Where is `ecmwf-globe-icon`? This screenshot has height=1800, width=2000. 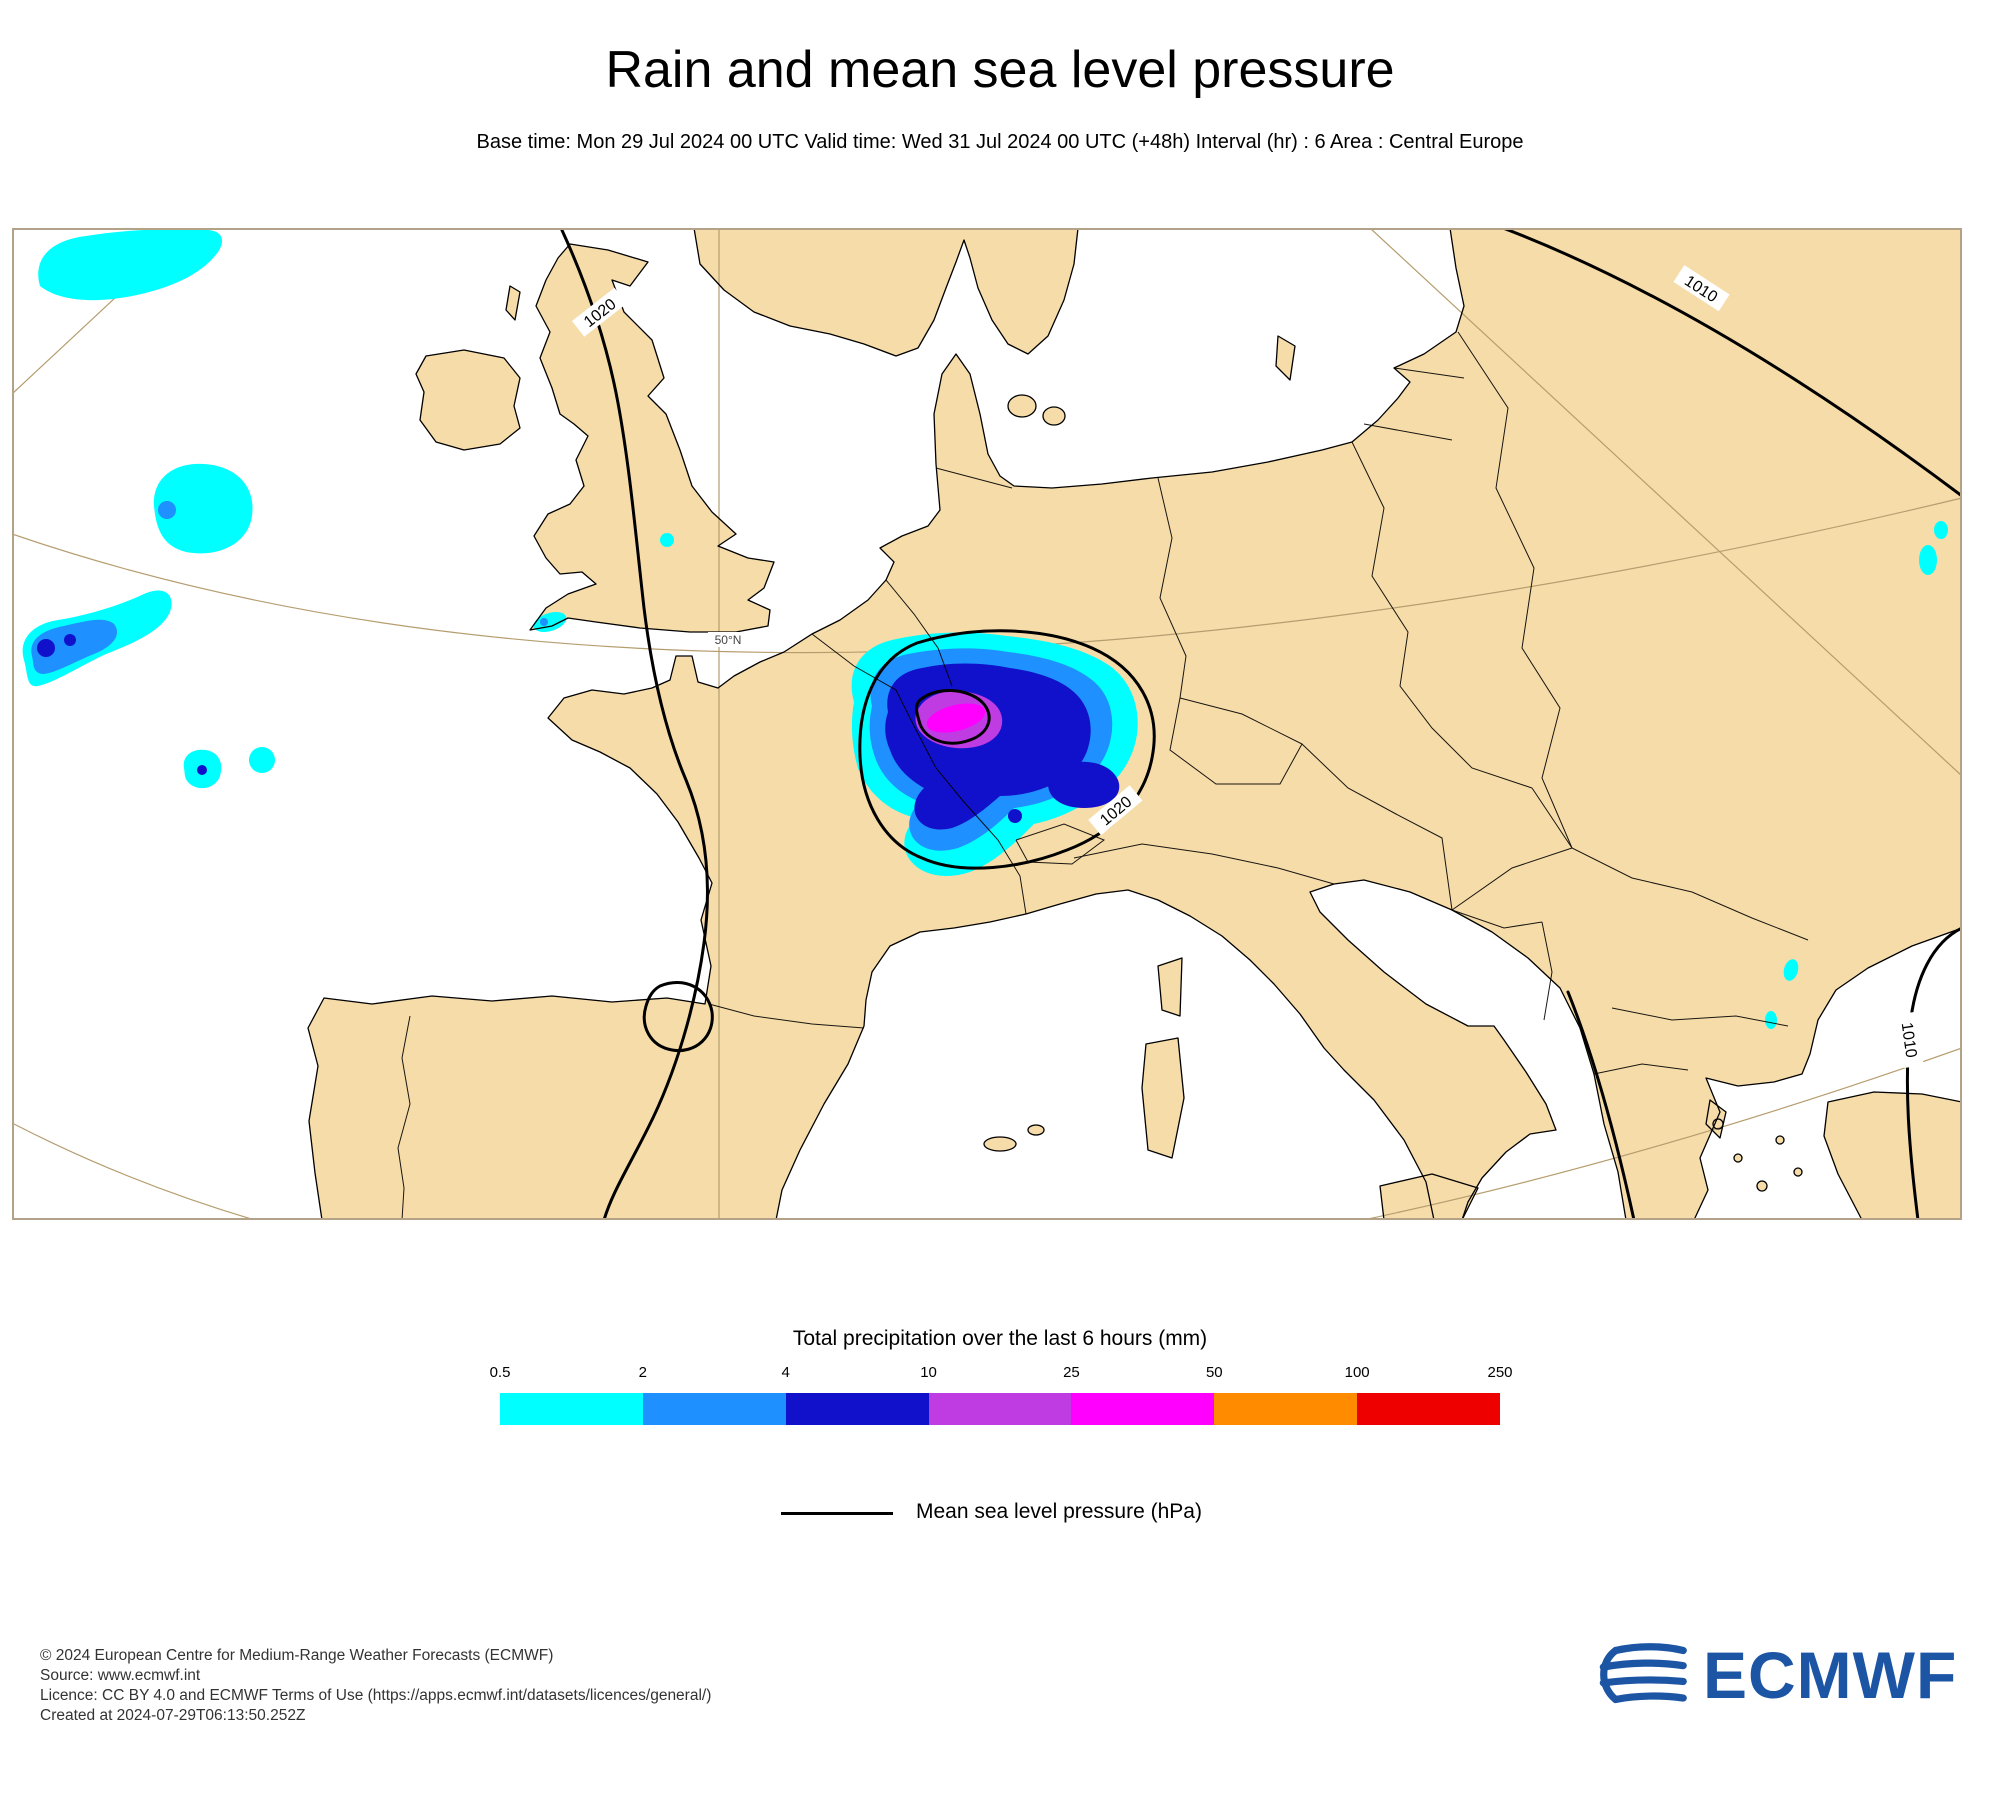 ecmwf-globe-icon is located at coordinates (1643, 1673).